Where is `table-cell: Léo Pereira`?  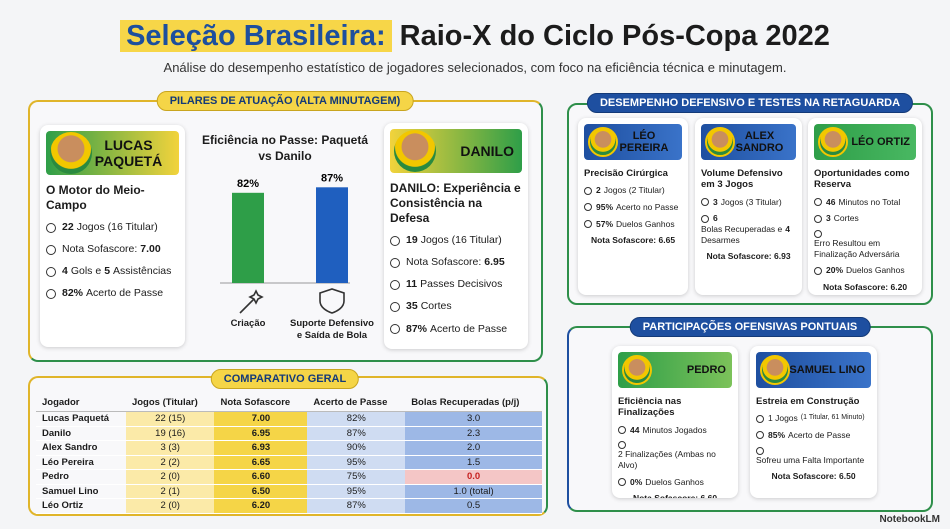
table-cell: Léo Pereira is located at coordinates (81, 462).